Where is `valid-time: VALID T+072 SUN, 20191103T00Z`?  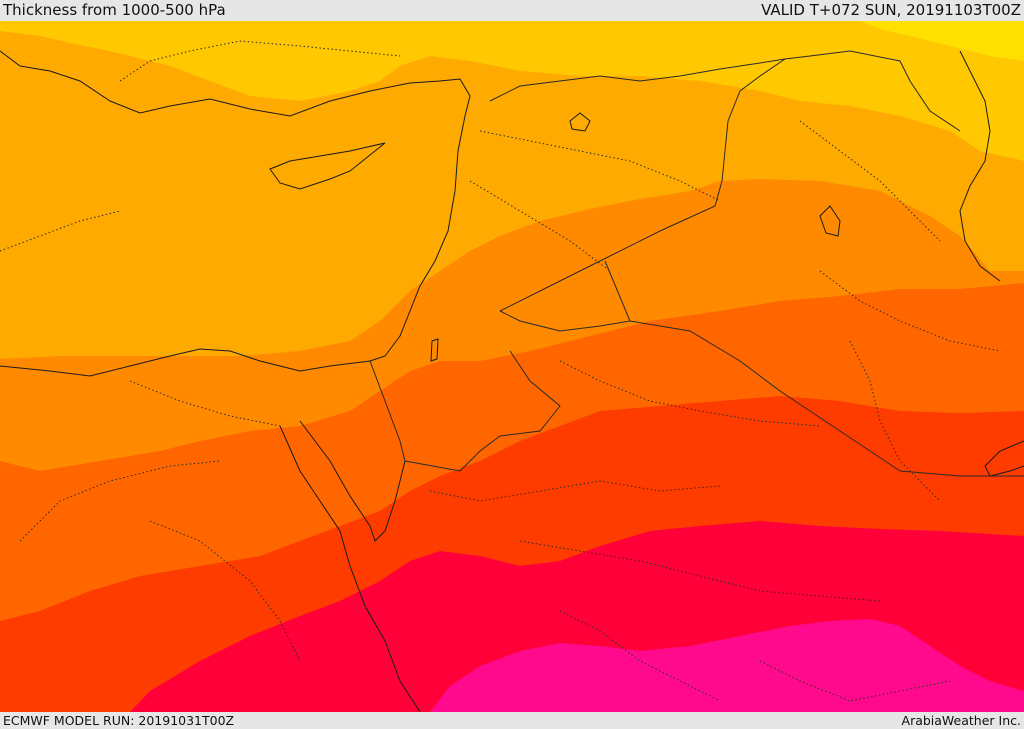 valid-time: VALID T+072 SUN, 20191103T00Z is located at coordinates (891, 10).